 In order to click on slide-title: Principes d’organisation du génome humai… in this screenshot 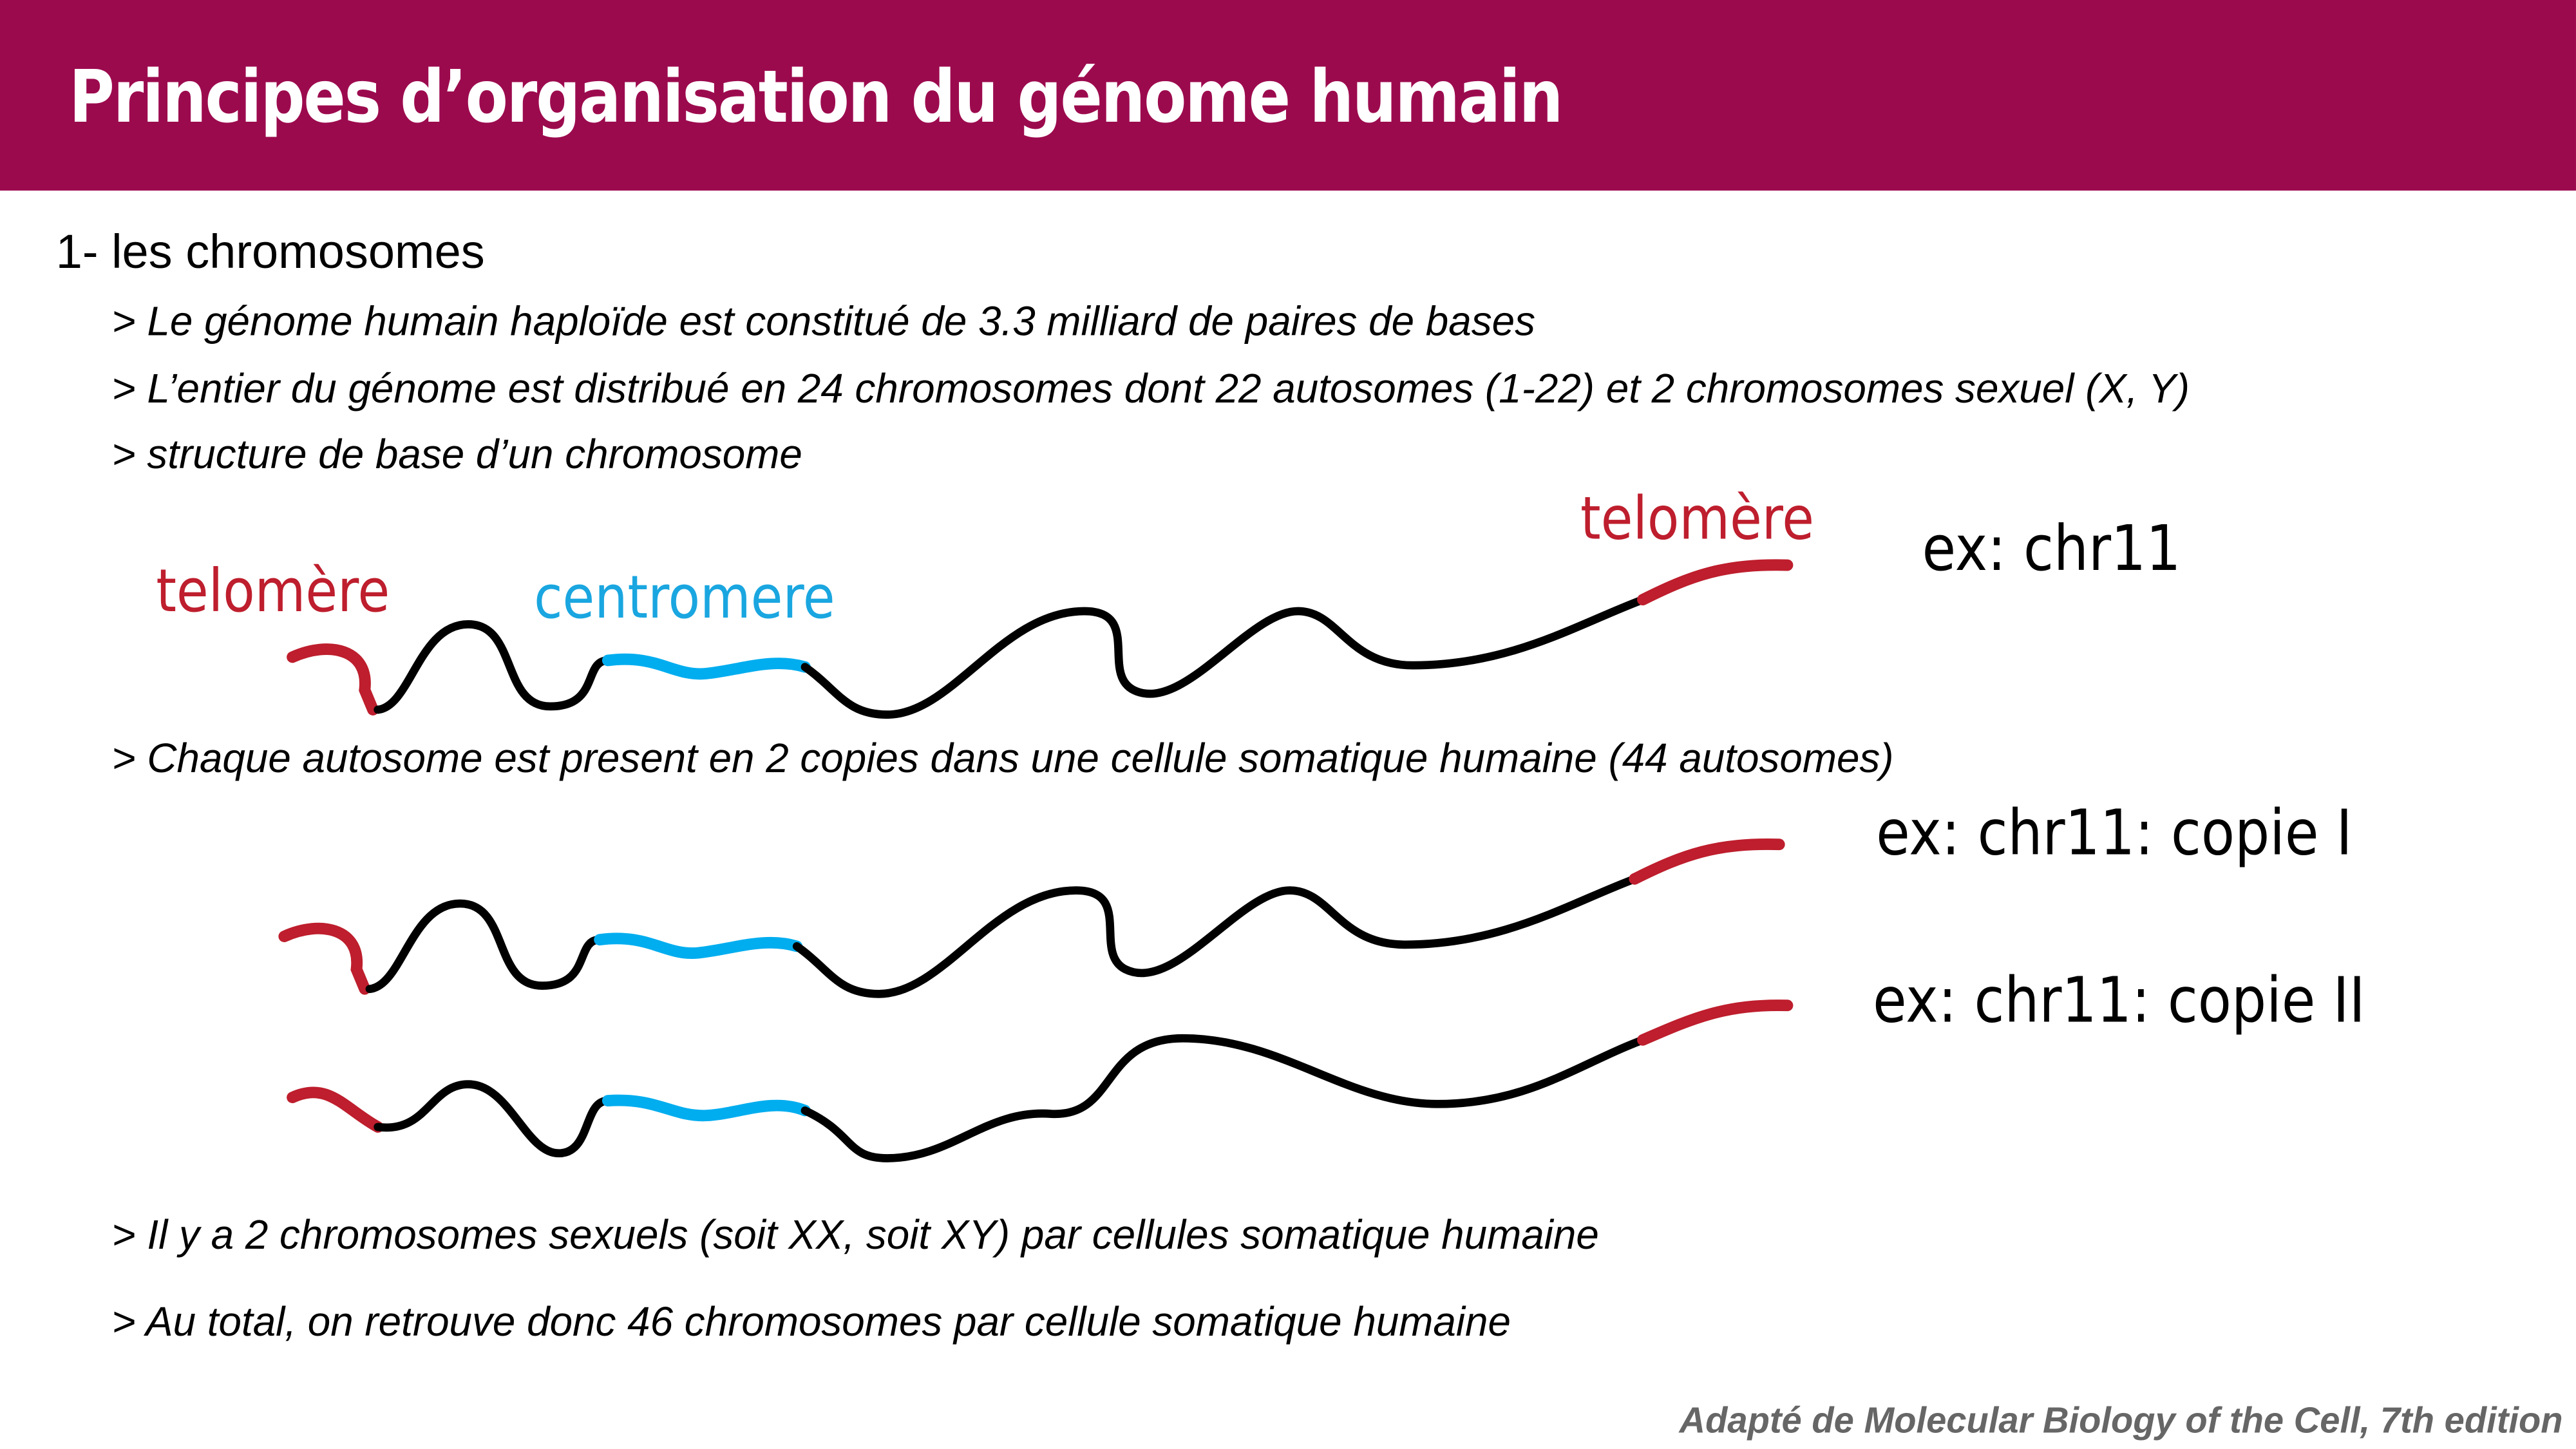, I will do `click(816, 97)`.